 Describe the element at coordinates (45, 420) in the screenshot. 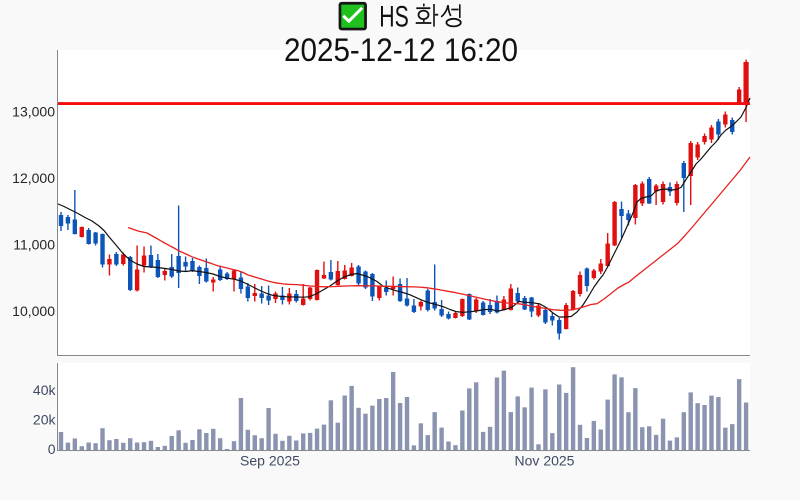

I see `svg-text: 20k` at that location.